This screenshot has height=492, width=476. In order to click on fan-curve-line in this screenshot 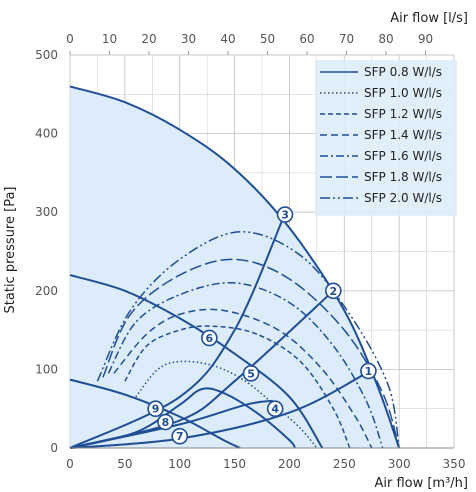, I will do `click(155, 413)`.